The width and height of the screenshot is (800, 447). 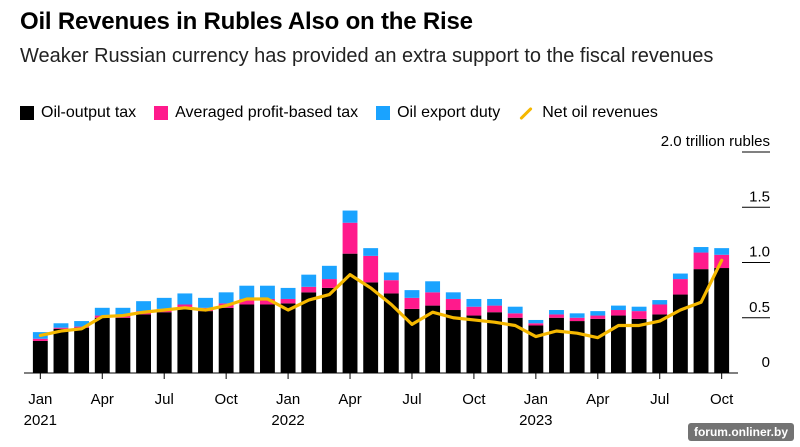 I want to click on x-tick-label-month: Oct, so click(x=474, y=399).